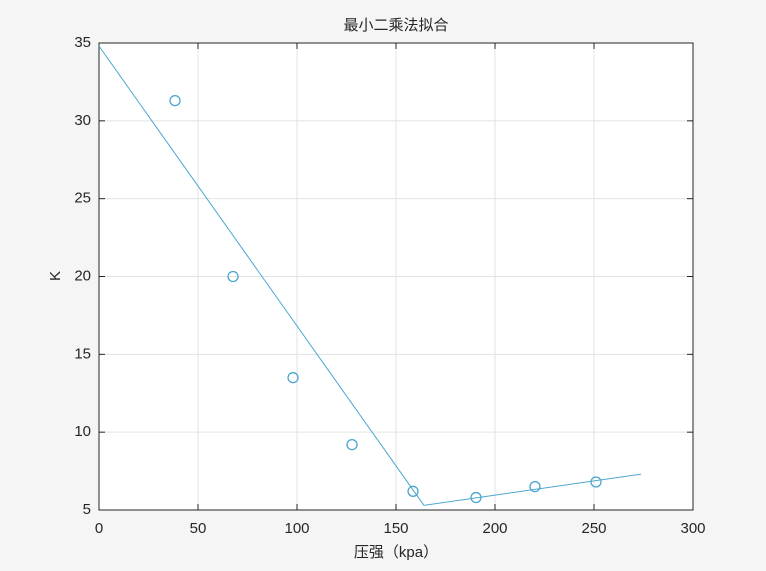  What do you see at coordinates (692, 528) in the screenshot?
I see `x-tick-label: 300` at bounding box center [692, 528].